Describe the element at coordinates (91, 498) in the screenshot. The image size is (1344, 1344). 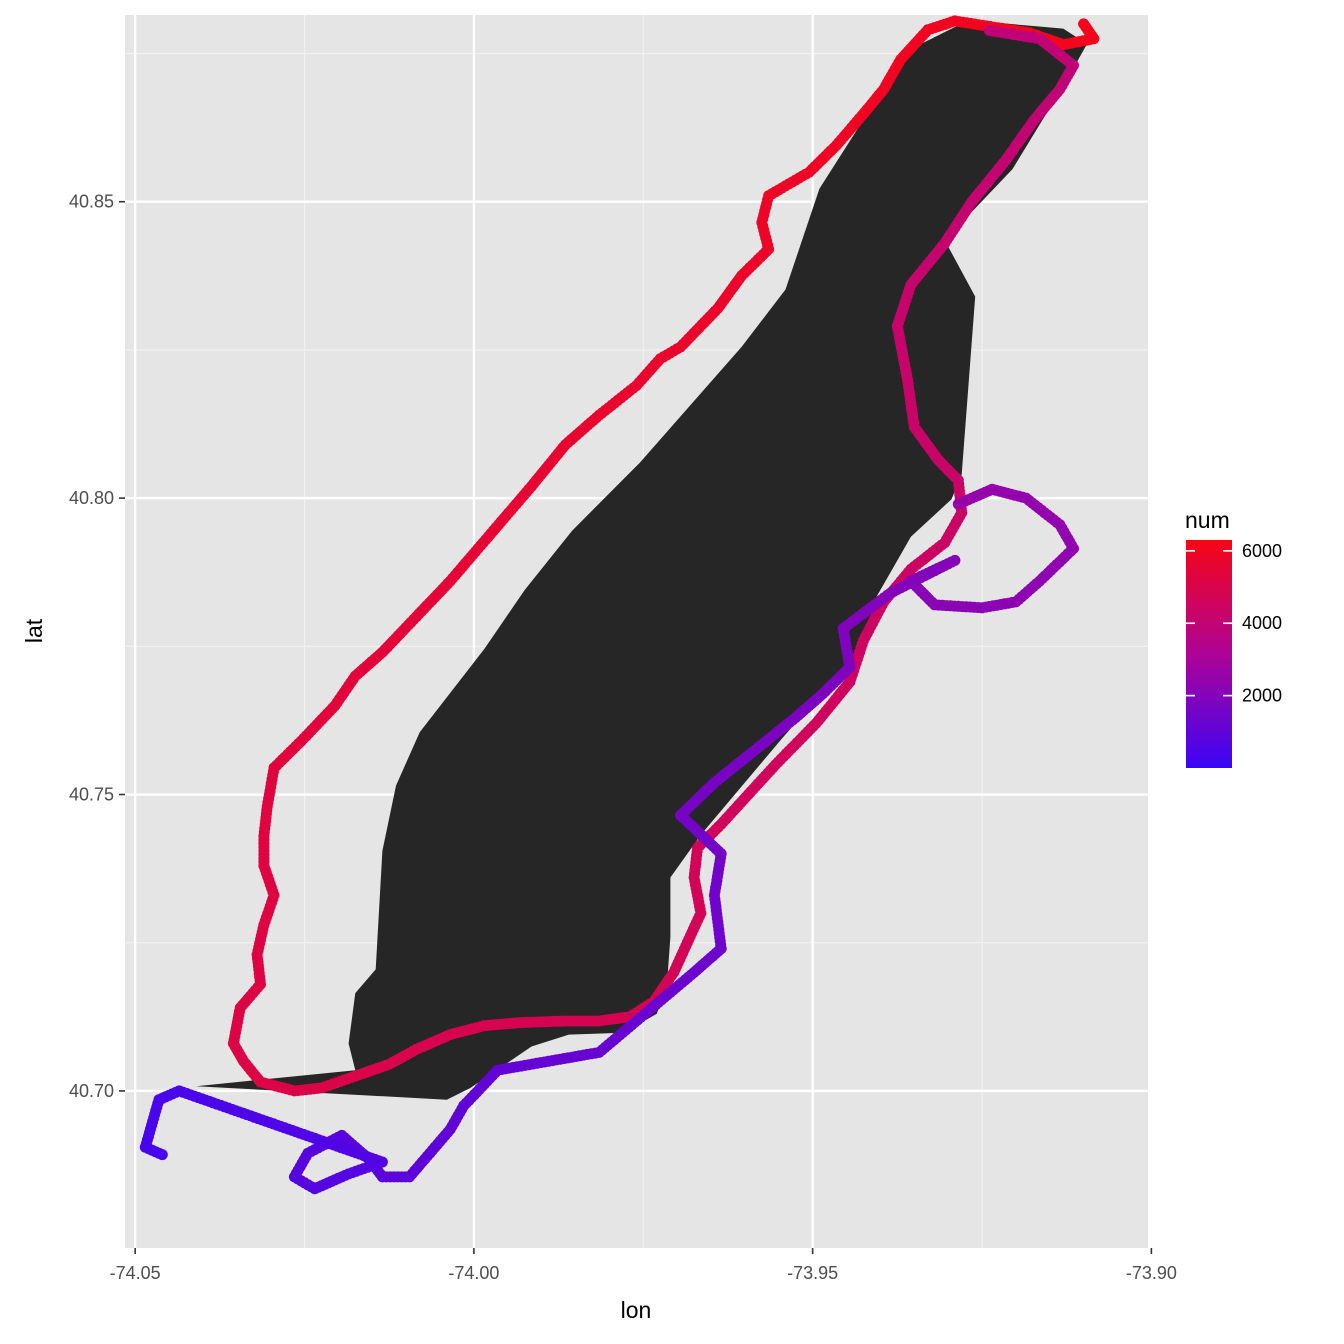
I see `y-tick-label: 40.80` at that location.